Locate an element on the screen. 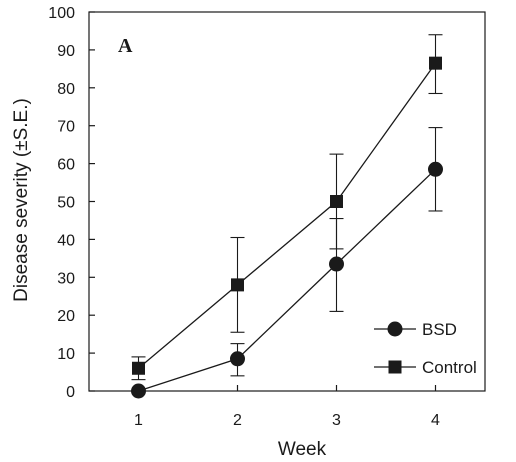  x-axis-label: Week is located at coordinates (302, 449).